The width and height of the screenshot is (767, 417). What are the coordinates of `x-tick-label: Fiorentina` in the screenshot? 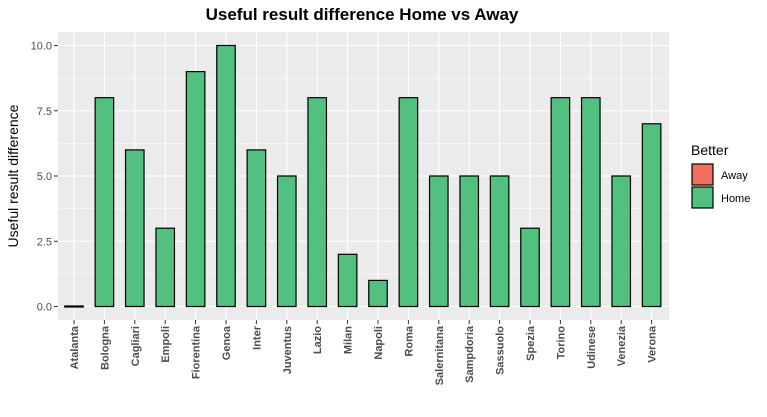 It's located at (197, 352).